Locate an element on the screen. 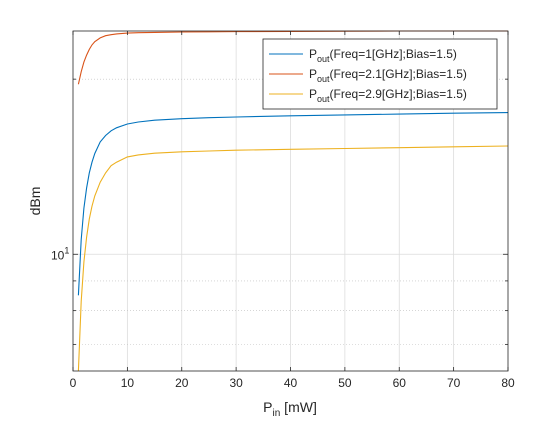 This screenshot has width=560, height=425. y-axis-label: dBm is located at coordinates (35, 201).